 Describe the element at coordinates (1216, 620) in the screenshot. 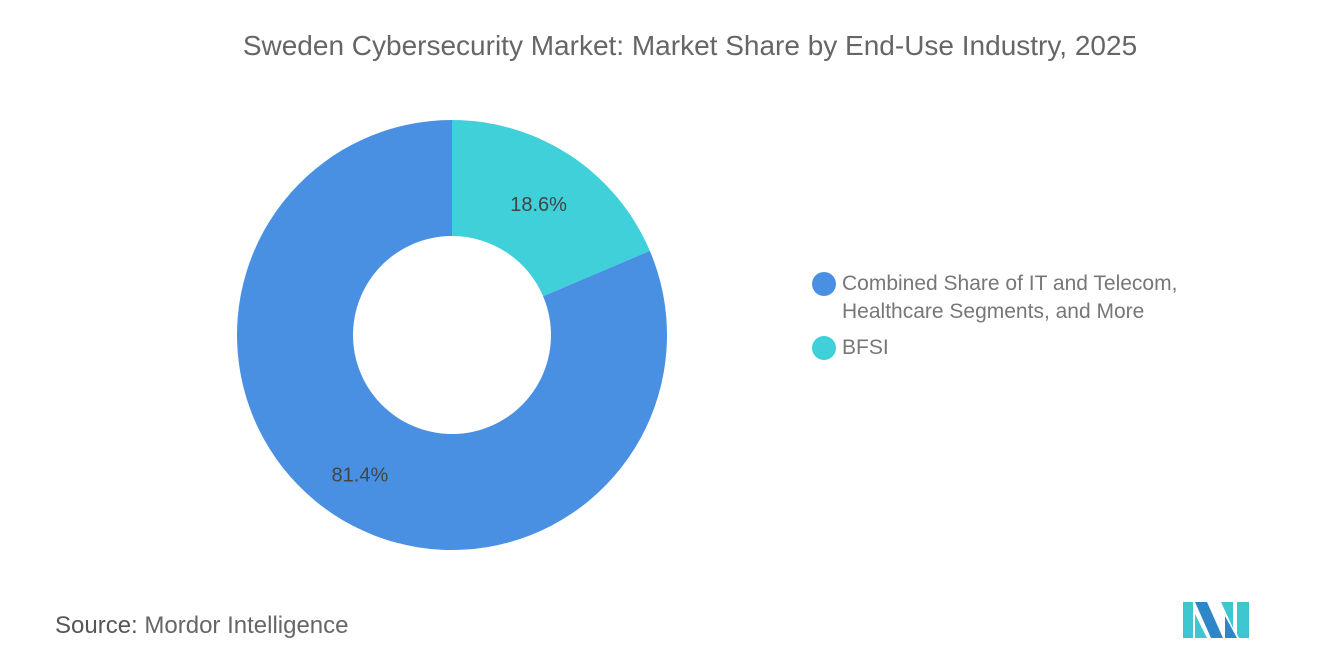

I see `mordor-intelligence-logo` at that location.